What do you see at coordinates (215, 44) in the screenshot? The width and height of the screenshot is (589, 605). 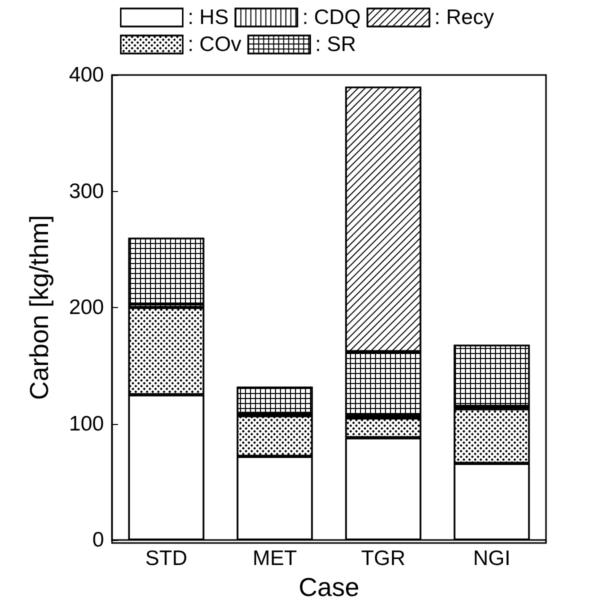 I see `legend-label: : COv` at bounding box center [215, 44].